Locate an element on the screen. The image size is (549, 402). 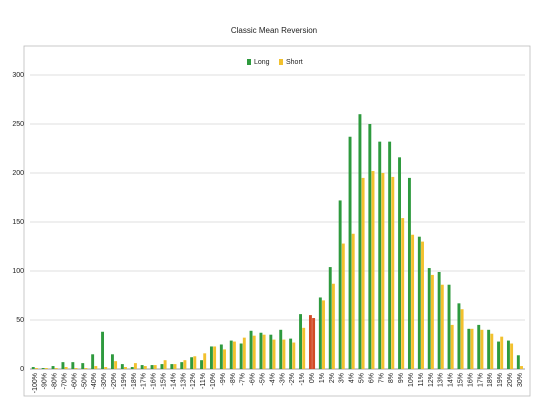
chart-title: Classic Mean Reversion is located at coordinates (274, 30).